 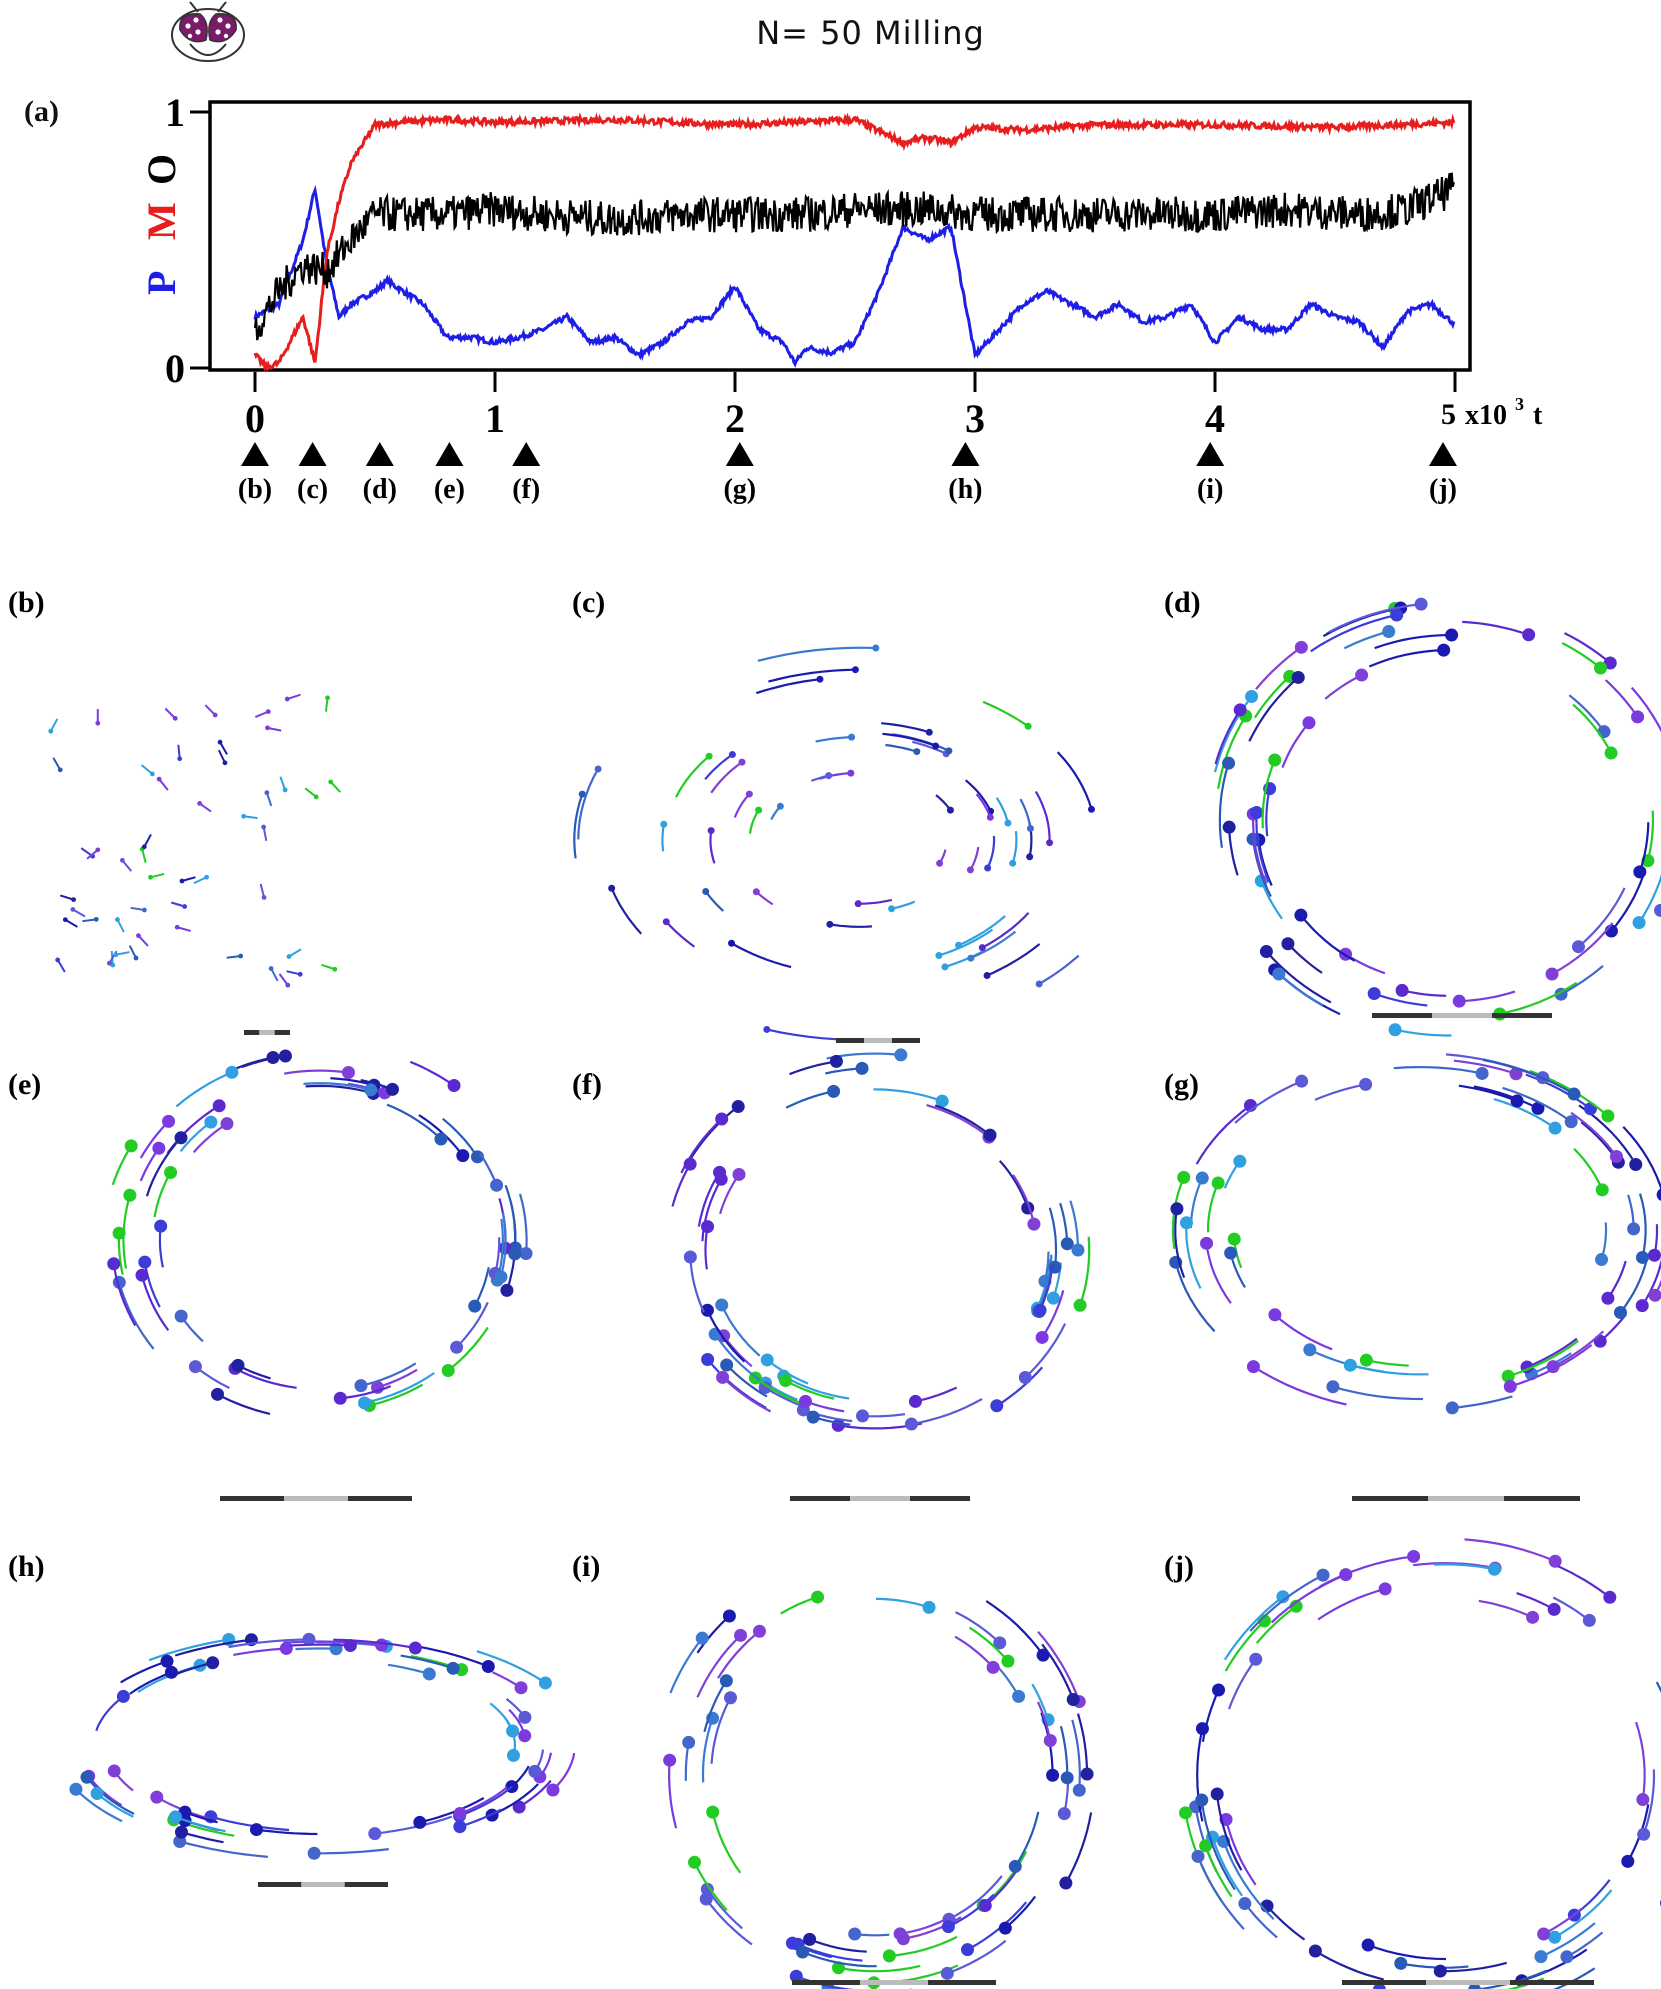 What do you see at coordinates (526, 489) in the screenshot?
I see `snapshot-marker-label: (f)` at bounding box center [526, 489].